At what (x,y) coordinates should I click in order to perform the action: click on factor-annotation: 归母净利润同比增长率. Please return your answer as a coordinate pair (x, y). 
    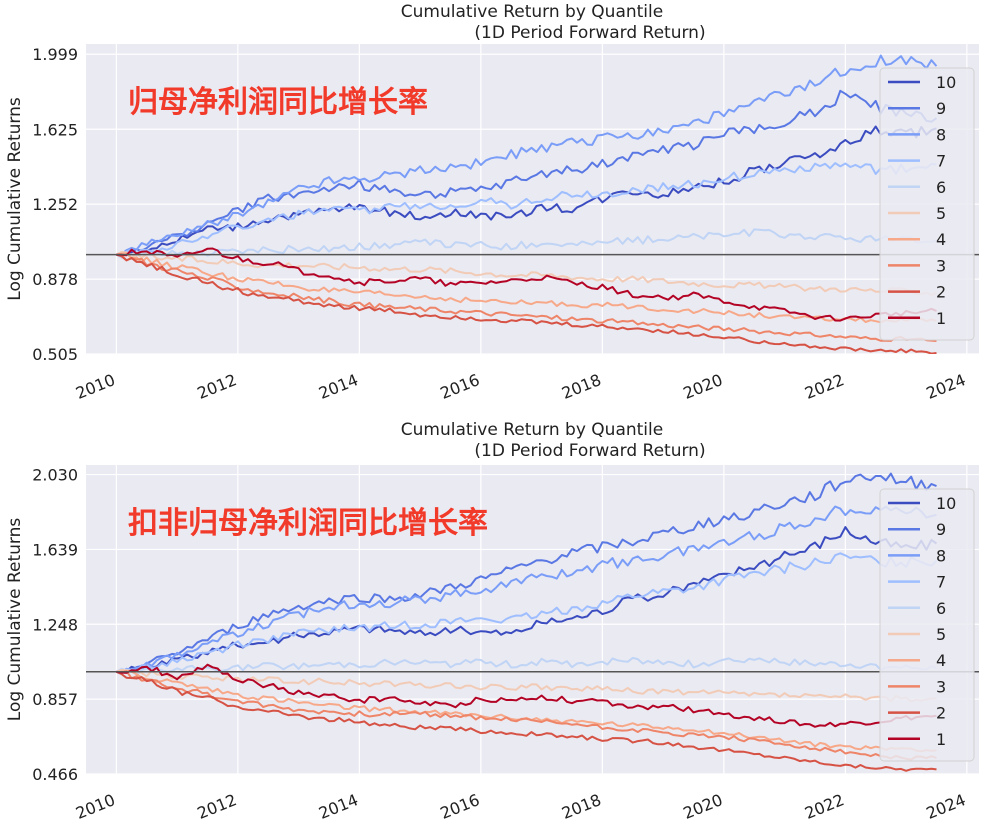
    Looking at the image, I should click on (278, 102).